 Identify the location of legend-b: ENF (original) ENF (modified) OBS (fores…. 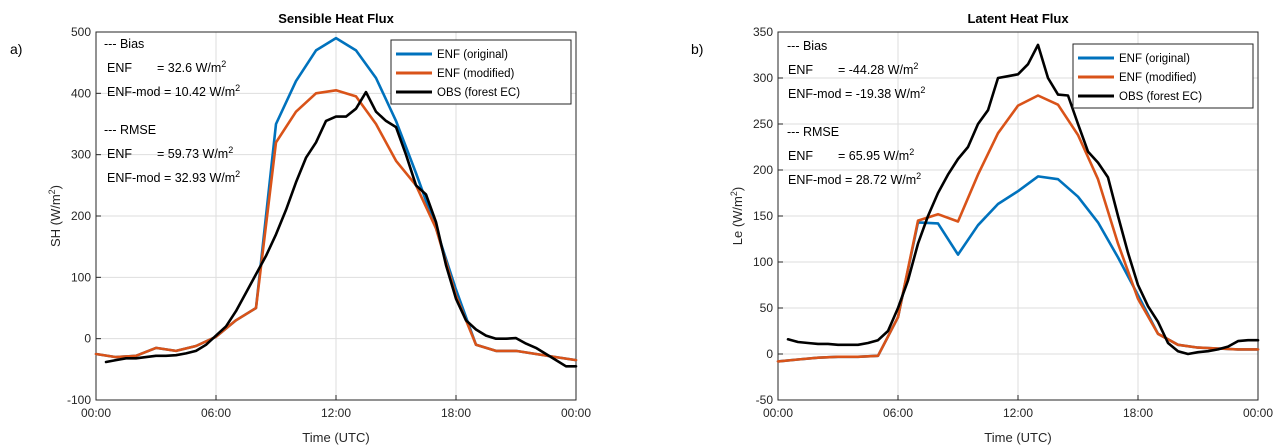
(1163, 76).